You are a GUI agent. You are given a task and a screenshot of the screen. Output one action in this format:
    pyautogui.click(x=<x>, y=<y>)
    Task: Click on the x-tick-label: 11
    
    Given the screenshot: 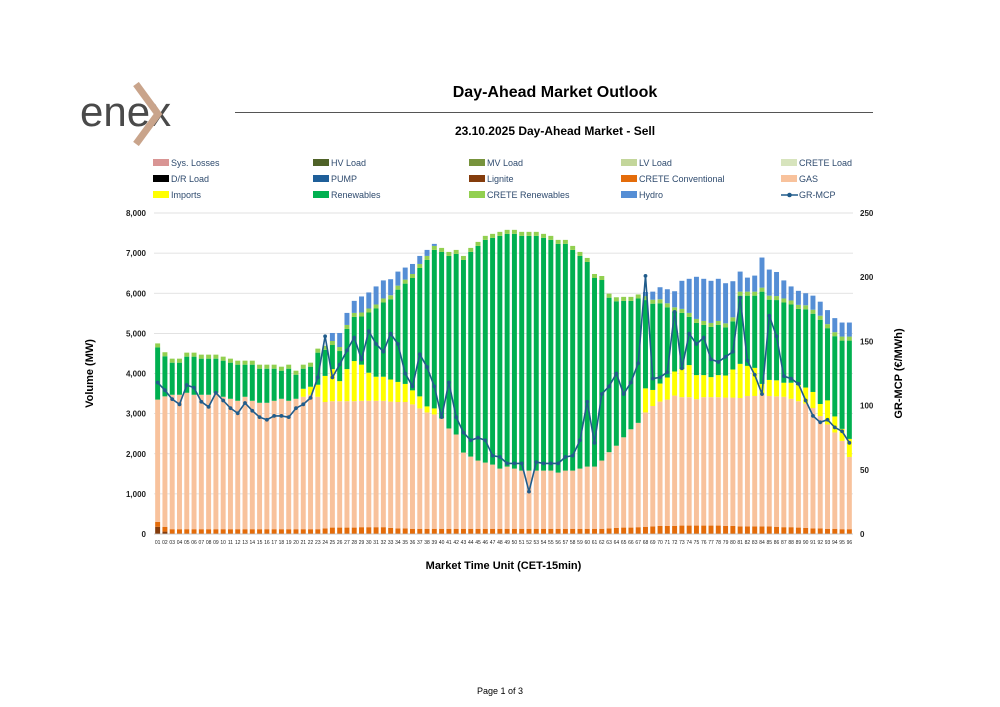 What is the action you would take?
    pyautogui.click(x=230, y=543)
    